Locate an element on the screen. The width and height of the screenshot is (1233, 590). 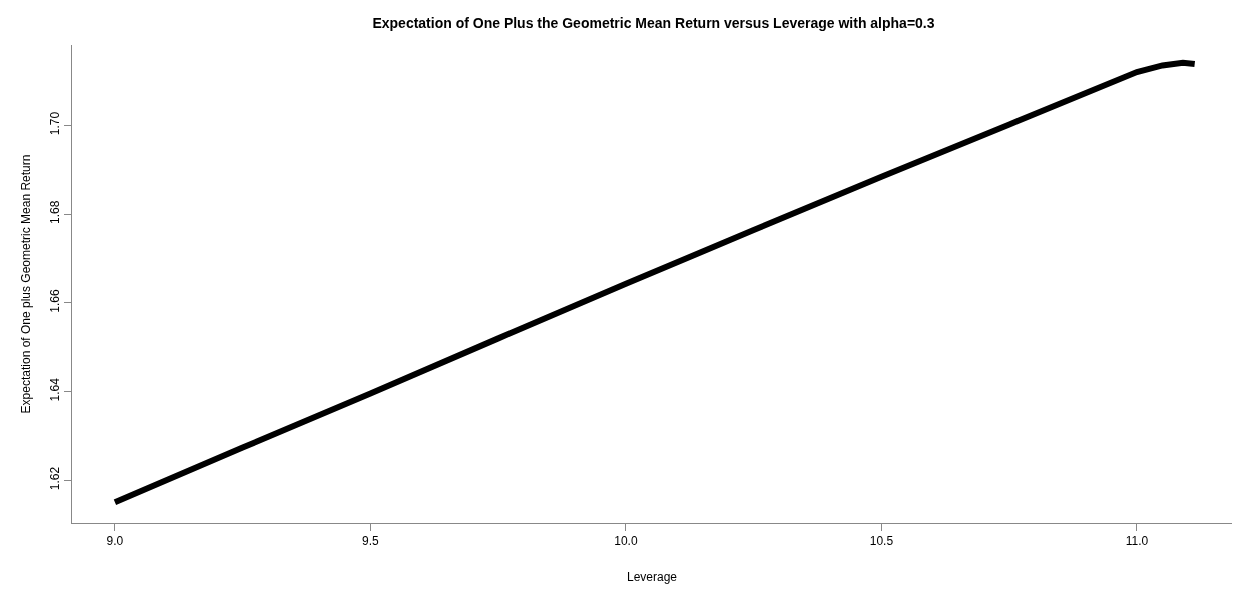
y-tick-label: 1.64 is located at coordinates (55, 389).